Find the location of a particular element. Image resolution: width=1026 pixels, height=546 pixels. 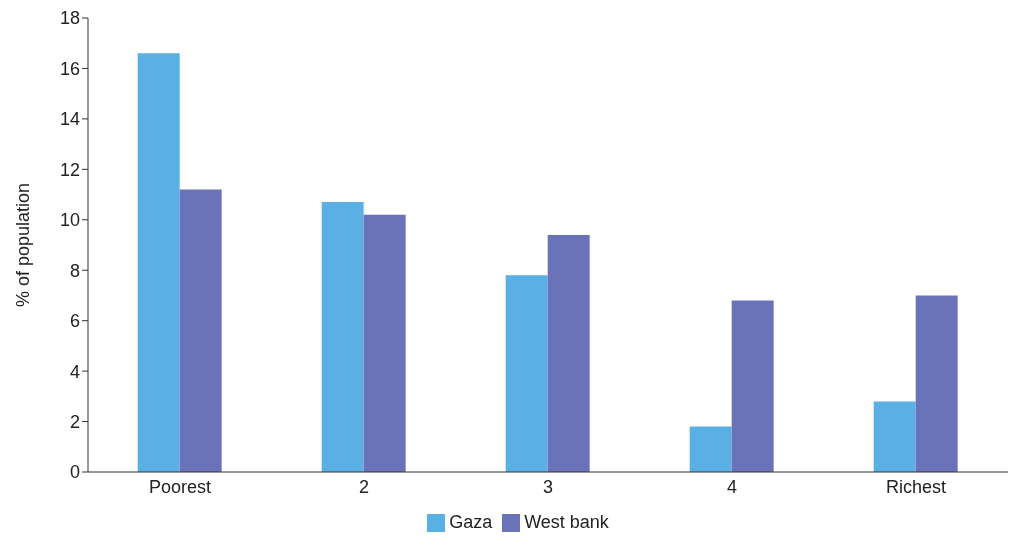

y-tick-label: 4 is located at coordinates (74, 371).